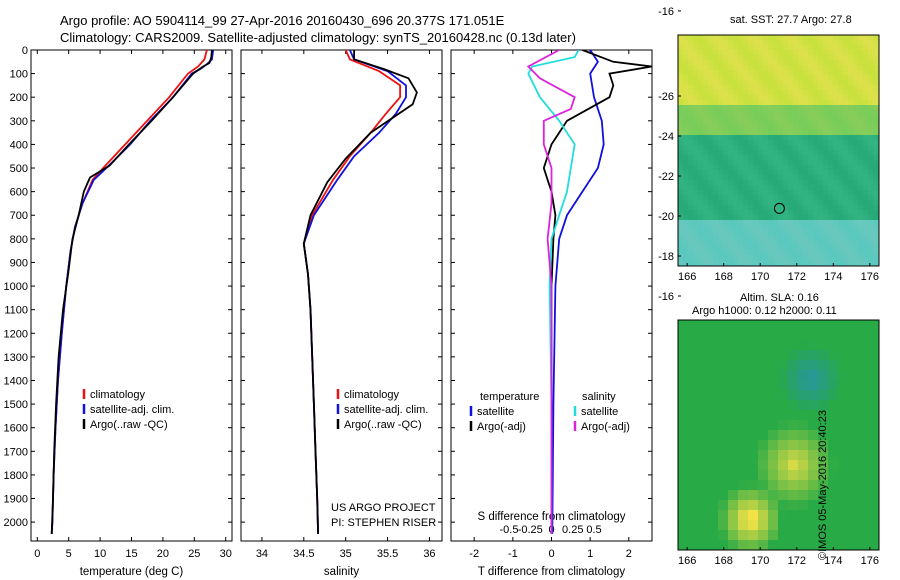 Image resolution: width=900 pixels, height=580 pixels. Describe the element at coordinates (19, 263) in the screenshot. I see `y-tick-label: 900` at that location.